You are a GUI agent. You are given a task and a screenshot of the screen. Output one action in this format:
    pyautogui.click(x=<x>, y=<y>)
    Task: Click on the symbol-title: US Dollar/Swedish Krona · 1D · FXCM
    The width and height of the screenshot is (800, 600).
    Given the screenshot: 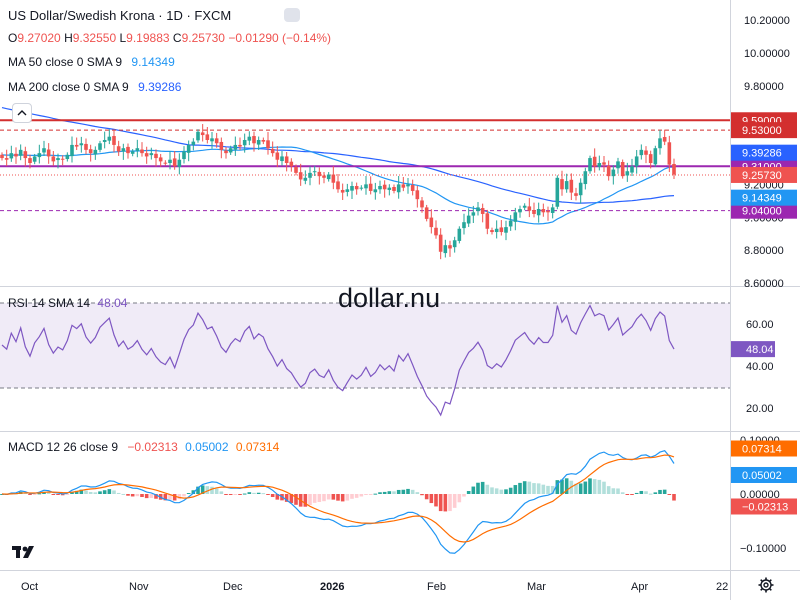 What is the action you would take?
    pyautogui.click(x=120, y=15)
    